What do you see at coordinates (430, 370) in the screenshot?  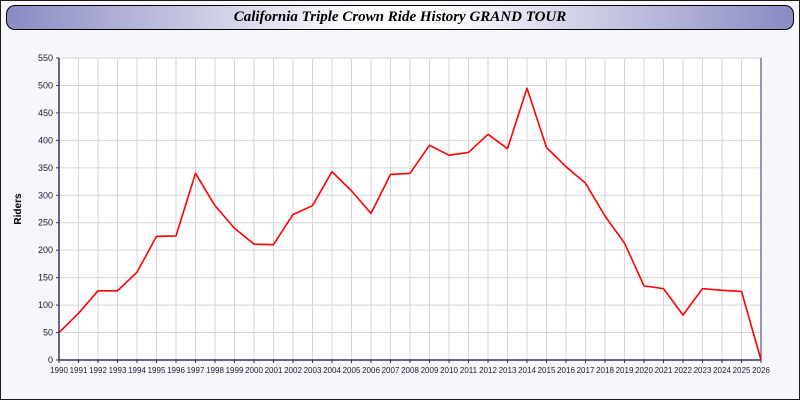 I see `x-tick-label: 2009` at bounding box center [430, 370].